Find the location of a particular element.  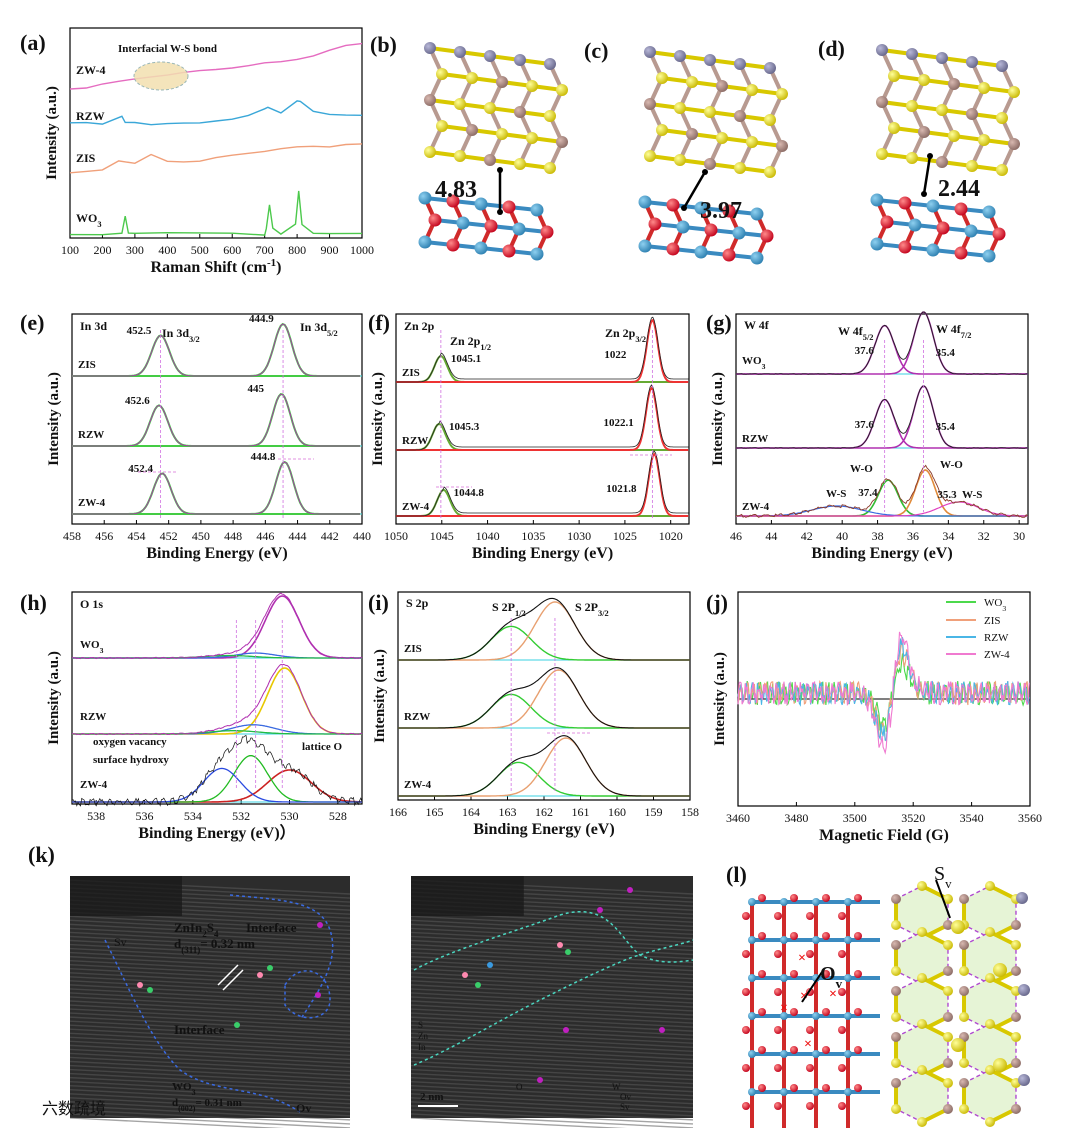

interface-boundary is located at coordinates (202, 1026).